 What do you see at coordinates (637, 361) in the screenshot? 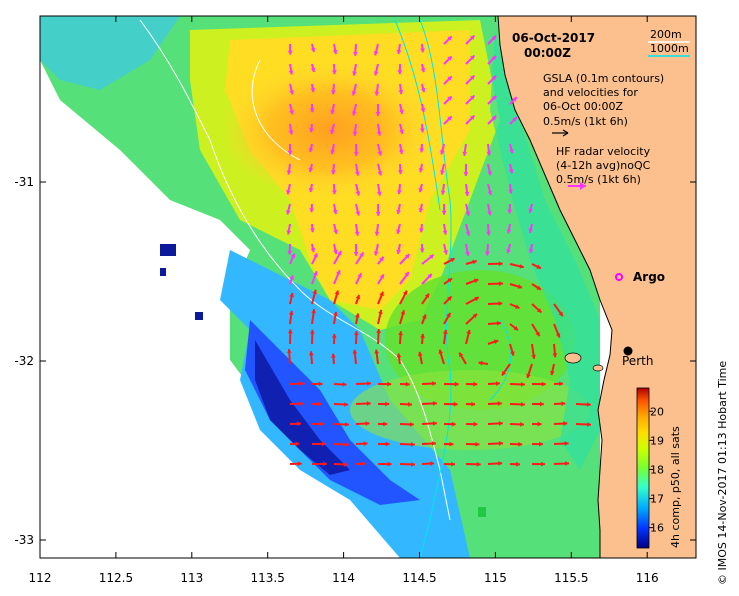
I see `perth-label: Perth` at bounding box center [637, 361].